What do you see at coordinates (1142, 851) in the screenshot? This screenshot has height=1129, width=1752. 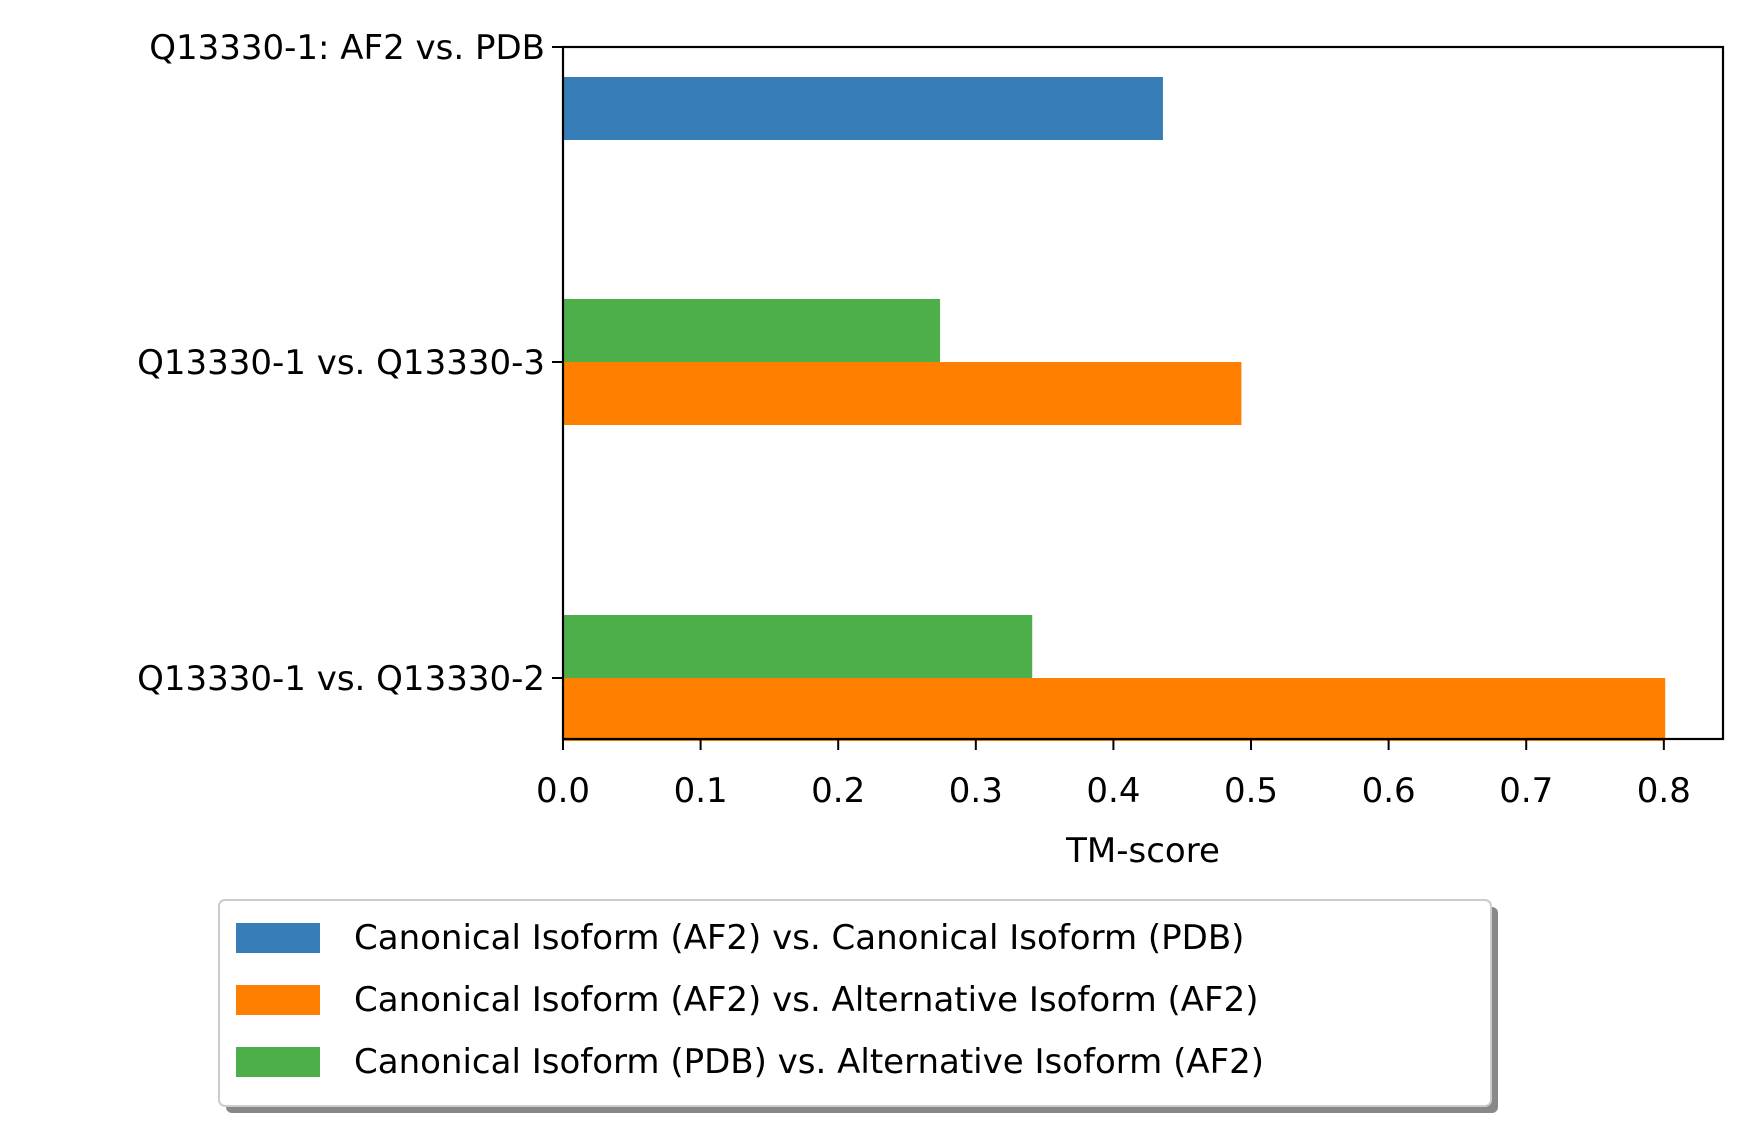 I see `x-axis-label: TM-score` at bounding box center [1142, 851].